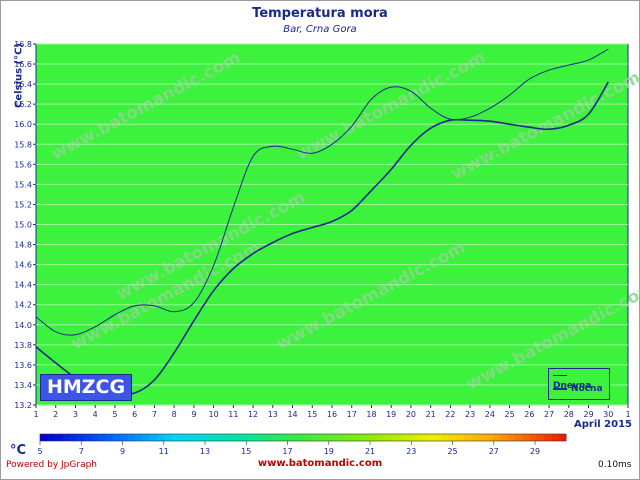 This screenshot has height=480, width=640. I want to click on x-tick-label: 17, so click(352, 414).